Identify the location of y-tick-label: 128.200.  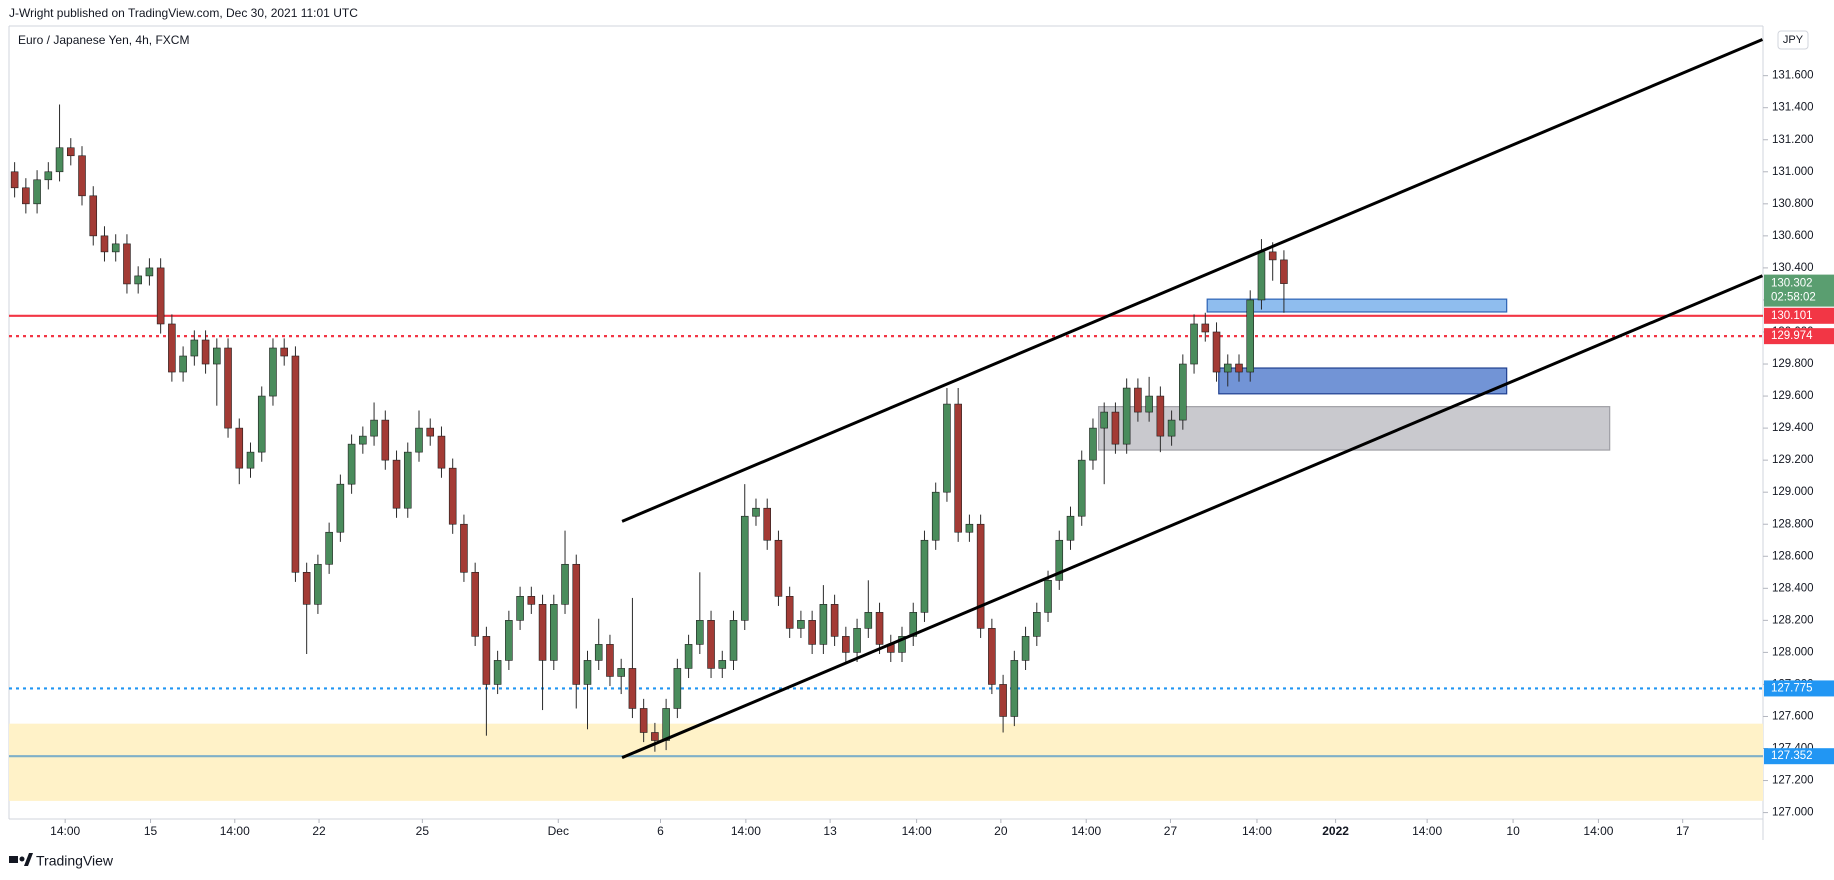
(1793, 620).